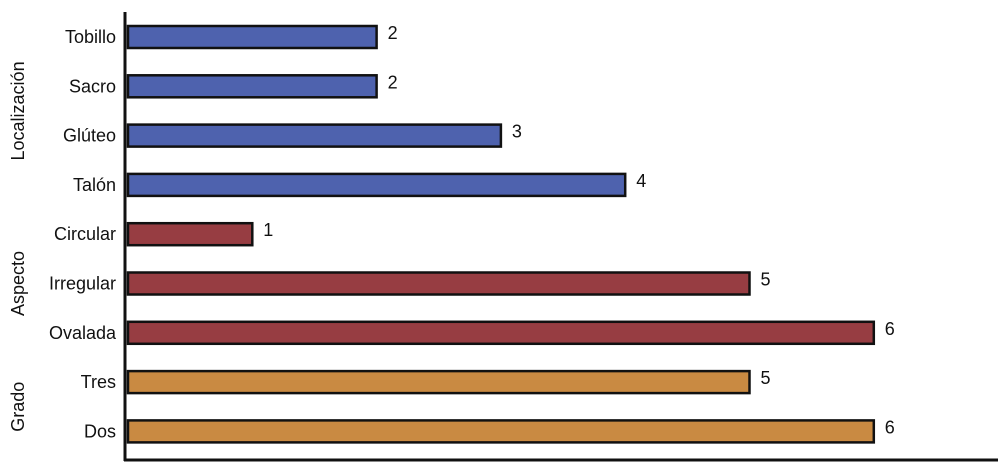  Describe the element at coordinates (100, 431) in the screenshot. I see `category-label: Dos` at that location.